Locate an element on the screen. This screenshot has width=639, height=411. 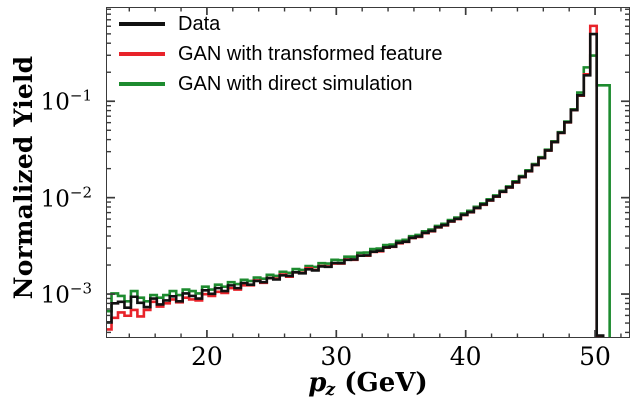
legend-item: GAN with transformed feature is located at coordinates (281, 54).